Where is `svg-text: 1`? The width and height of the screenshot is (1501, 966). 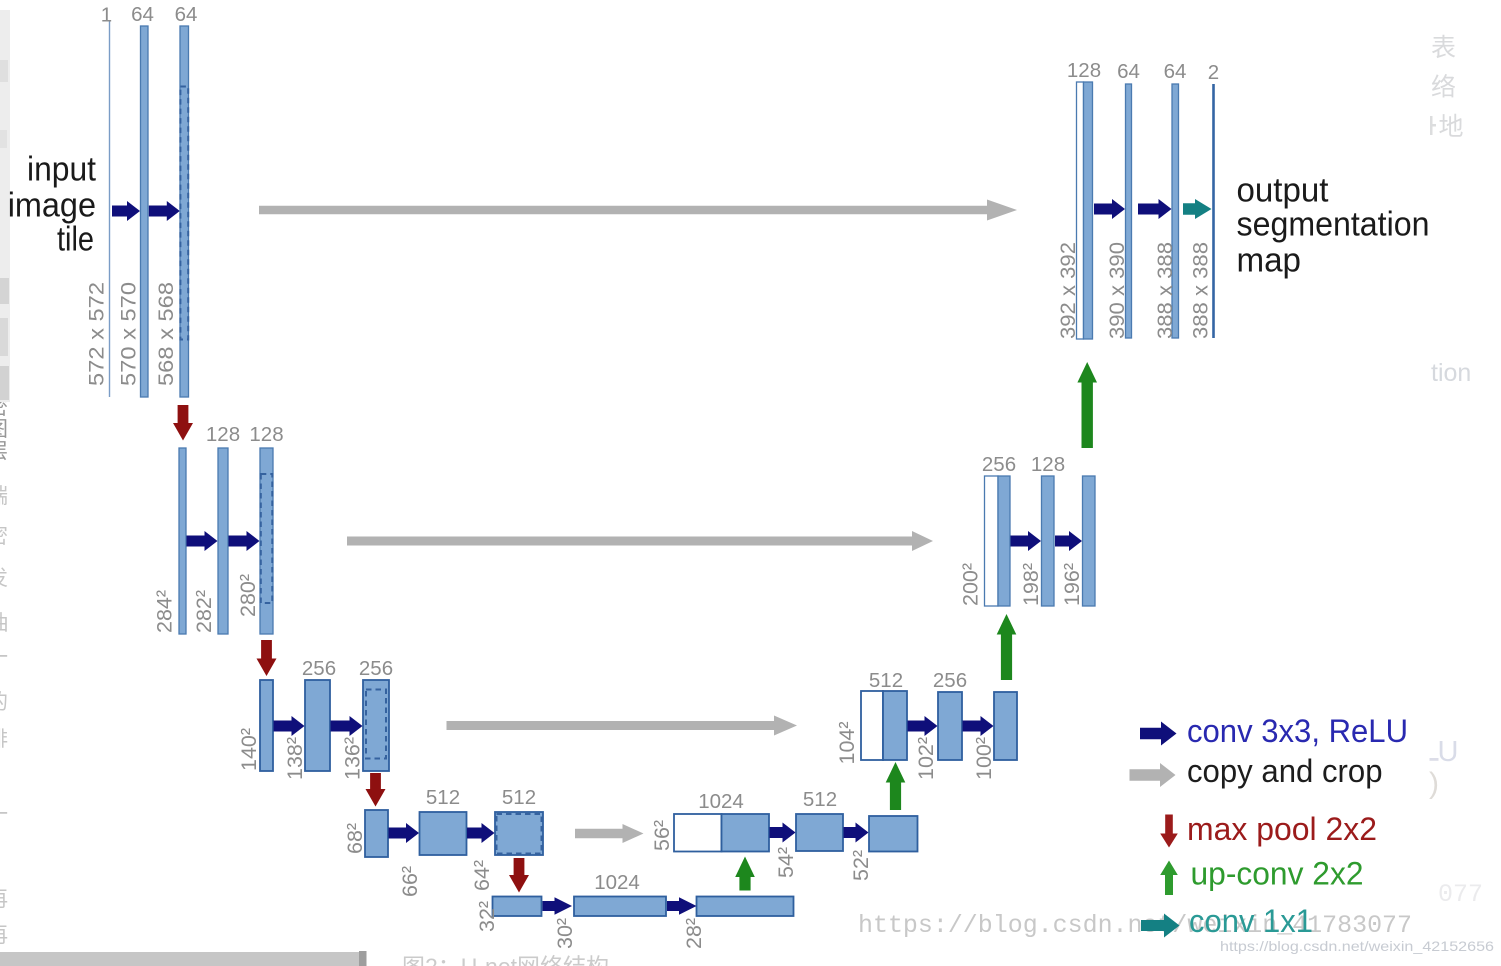
svg-text: 1 is located at coordinates (106, 15).